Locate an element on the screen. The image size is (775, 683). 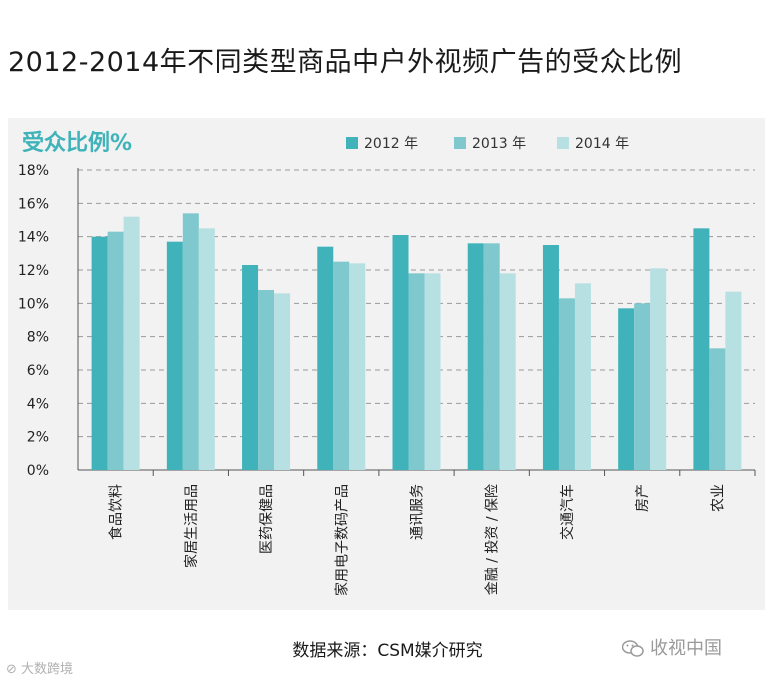
x-category-label: 家用电子数码产品 is located at coordinates (341, 540).